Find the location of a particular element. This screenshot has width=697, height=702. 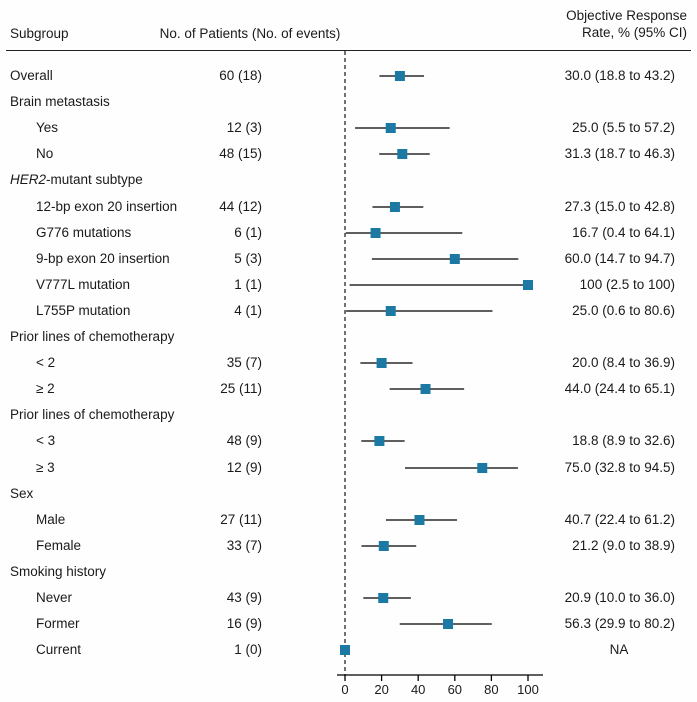

patients-count: 5 (3) is located at coordinates (248, 258).